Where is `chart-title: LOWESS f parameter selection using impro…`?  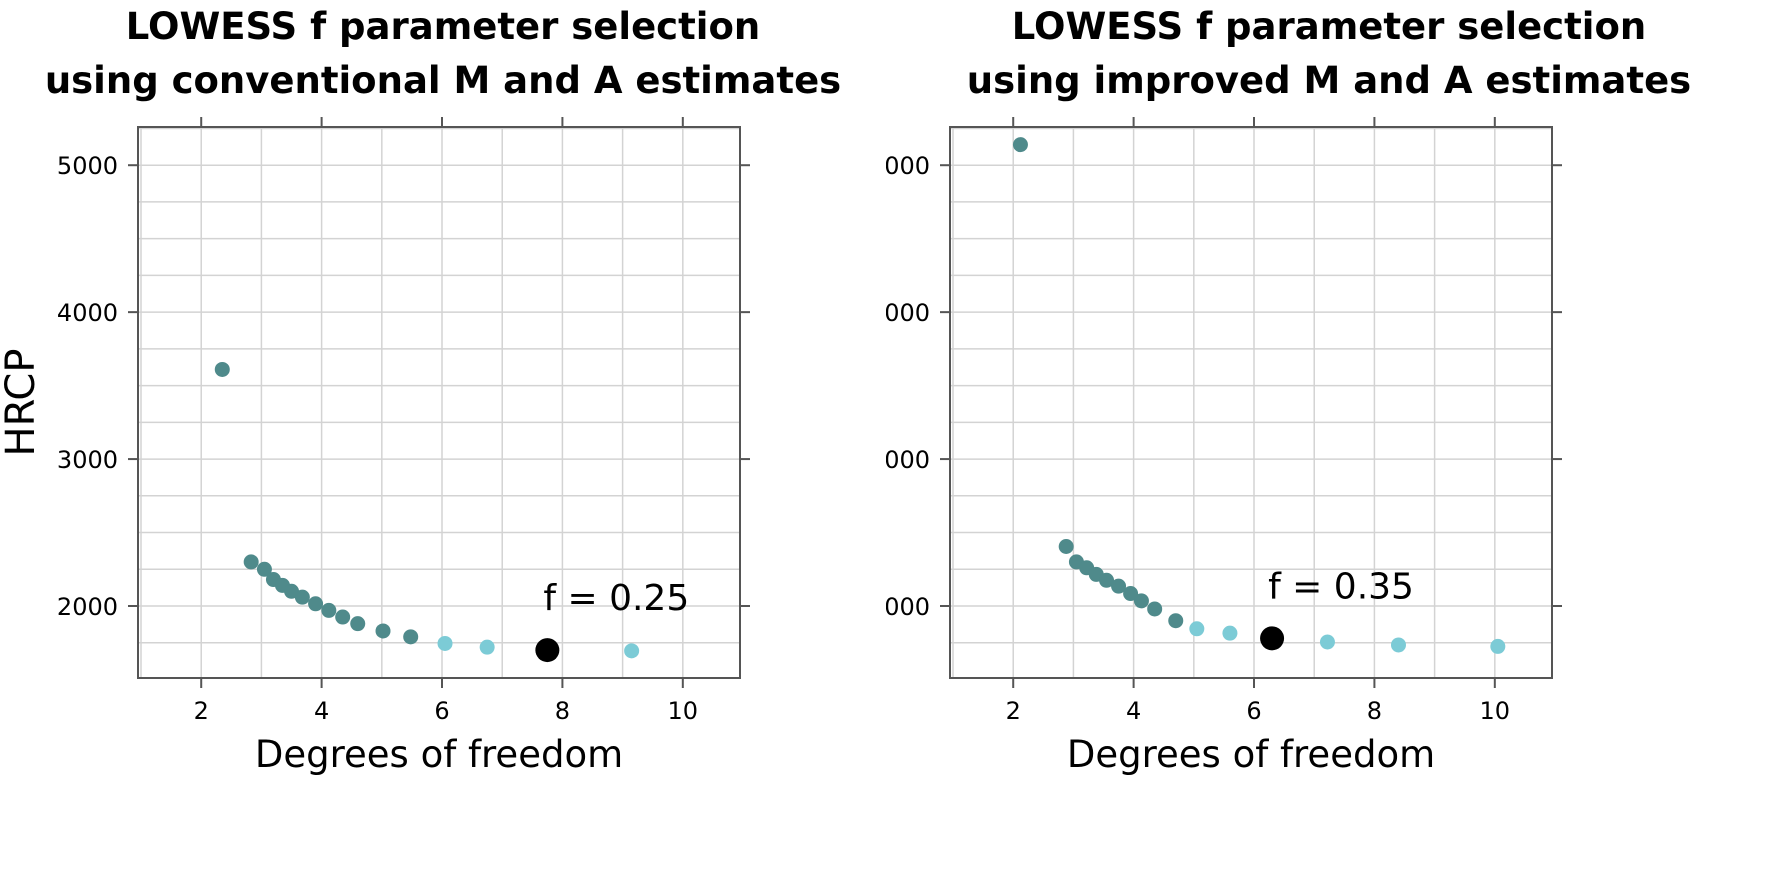
chart-title: LOWESS f parameter selection using impro… is located at coordinates (1329, 54).